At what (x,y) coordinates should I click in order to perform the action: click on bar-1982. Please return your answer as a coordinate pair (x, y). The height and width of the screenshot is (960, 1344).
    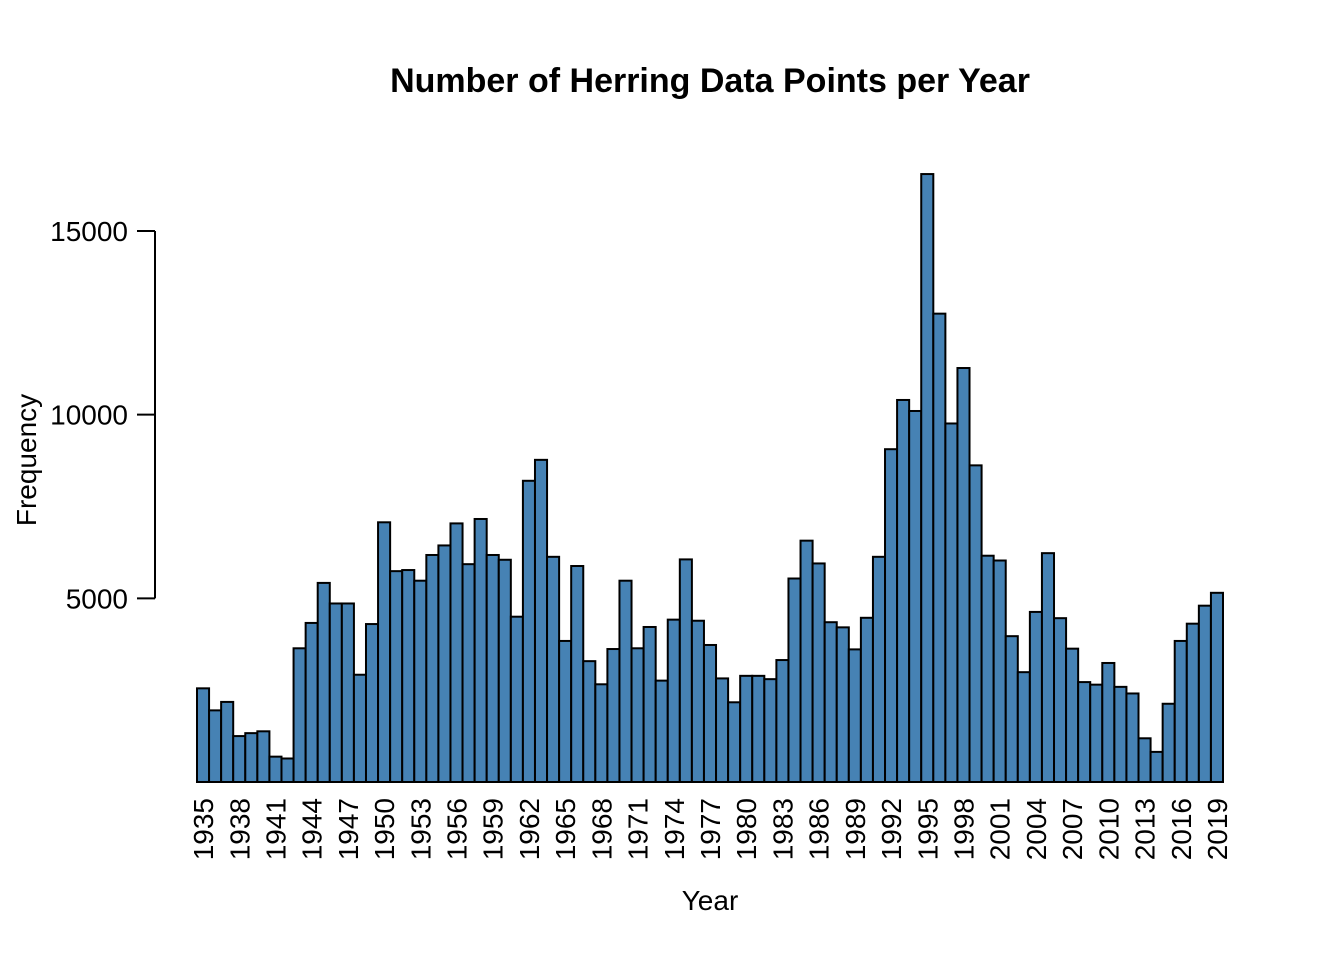
    Looking at the image, I should click on (770, 731).